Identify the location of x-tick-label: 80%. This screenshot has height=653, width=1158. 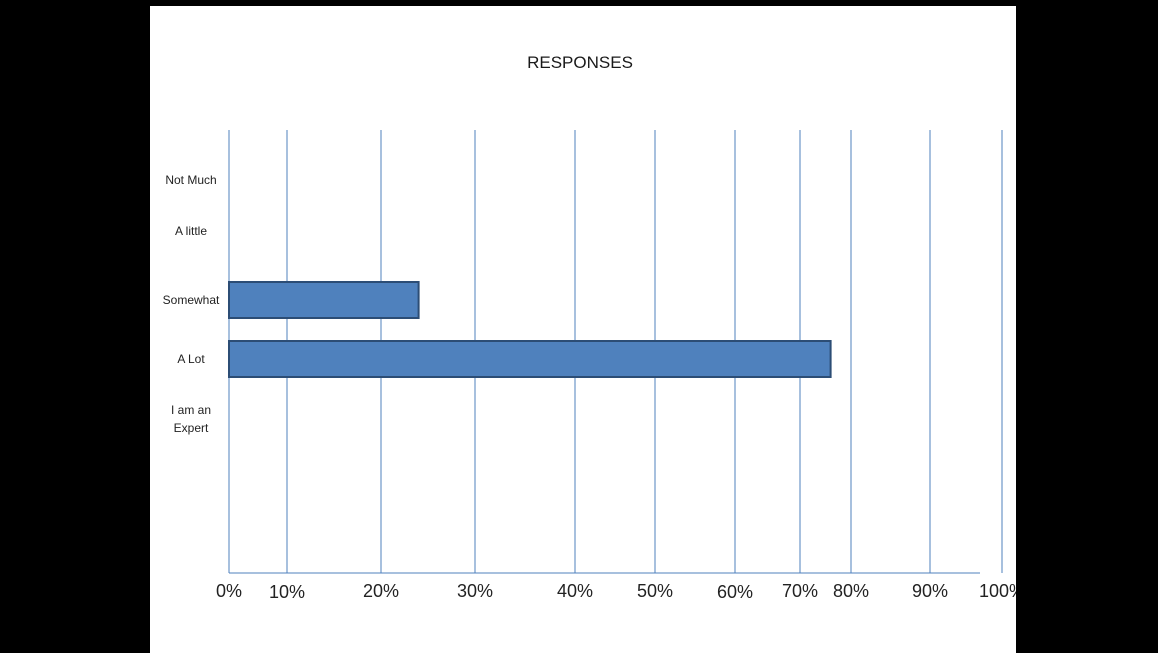
(851, 591).